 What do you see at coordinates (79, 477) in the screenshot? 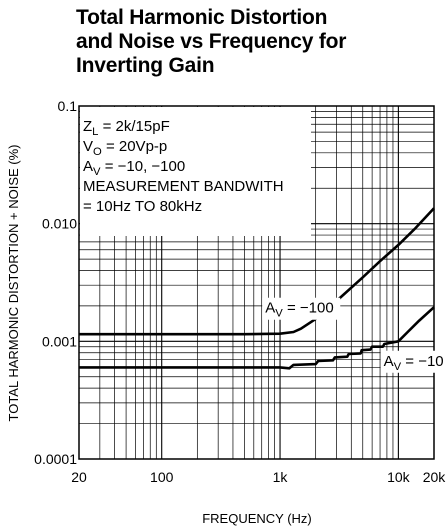
I see `x-tick-label: 20` at bounding box center [79, 477].